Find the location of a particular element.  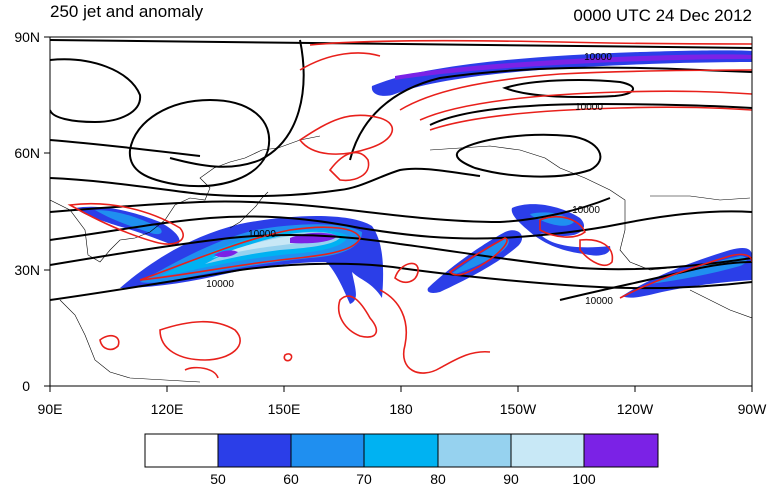

colorbar-label: 80 is located at coordinates (438, 479).